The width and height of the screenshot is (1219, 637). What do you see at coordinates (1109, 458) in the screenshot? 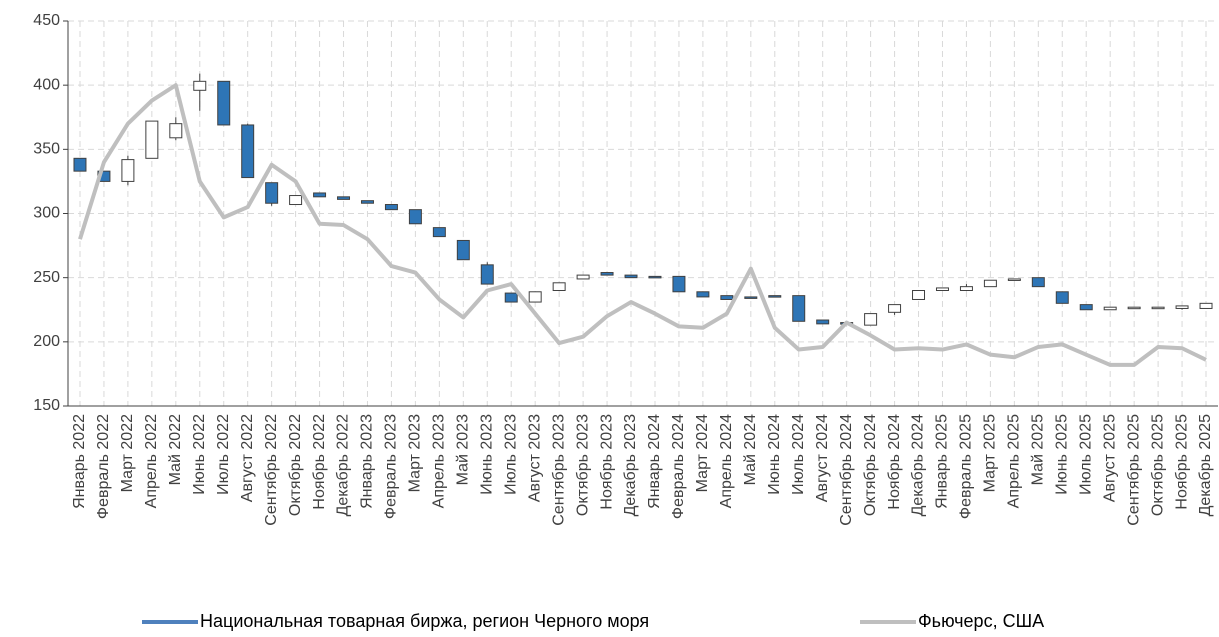
I see `x-tick-label: Август 2025` at bounding box center [1109, 458].